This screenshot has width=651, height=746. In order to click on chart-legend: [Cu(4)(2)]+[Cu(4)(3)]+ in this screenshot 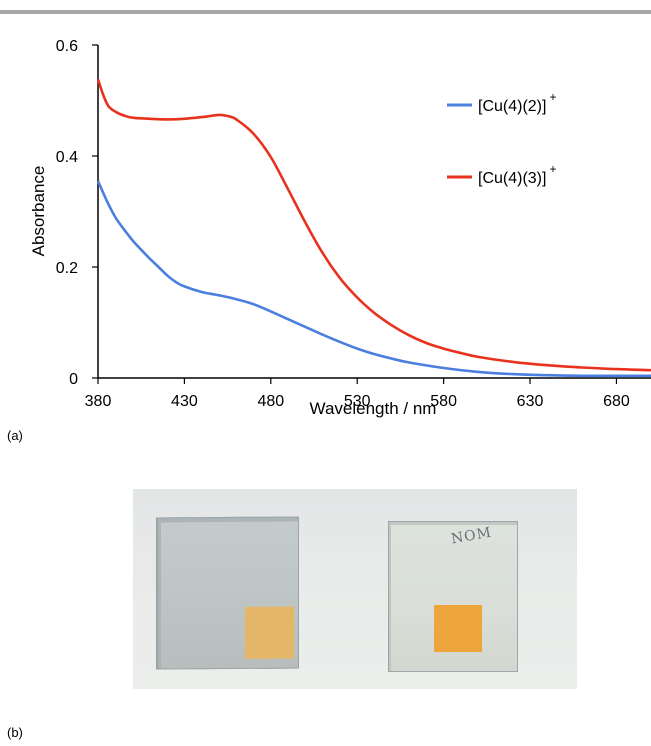, I will do `click(501, 138)`.